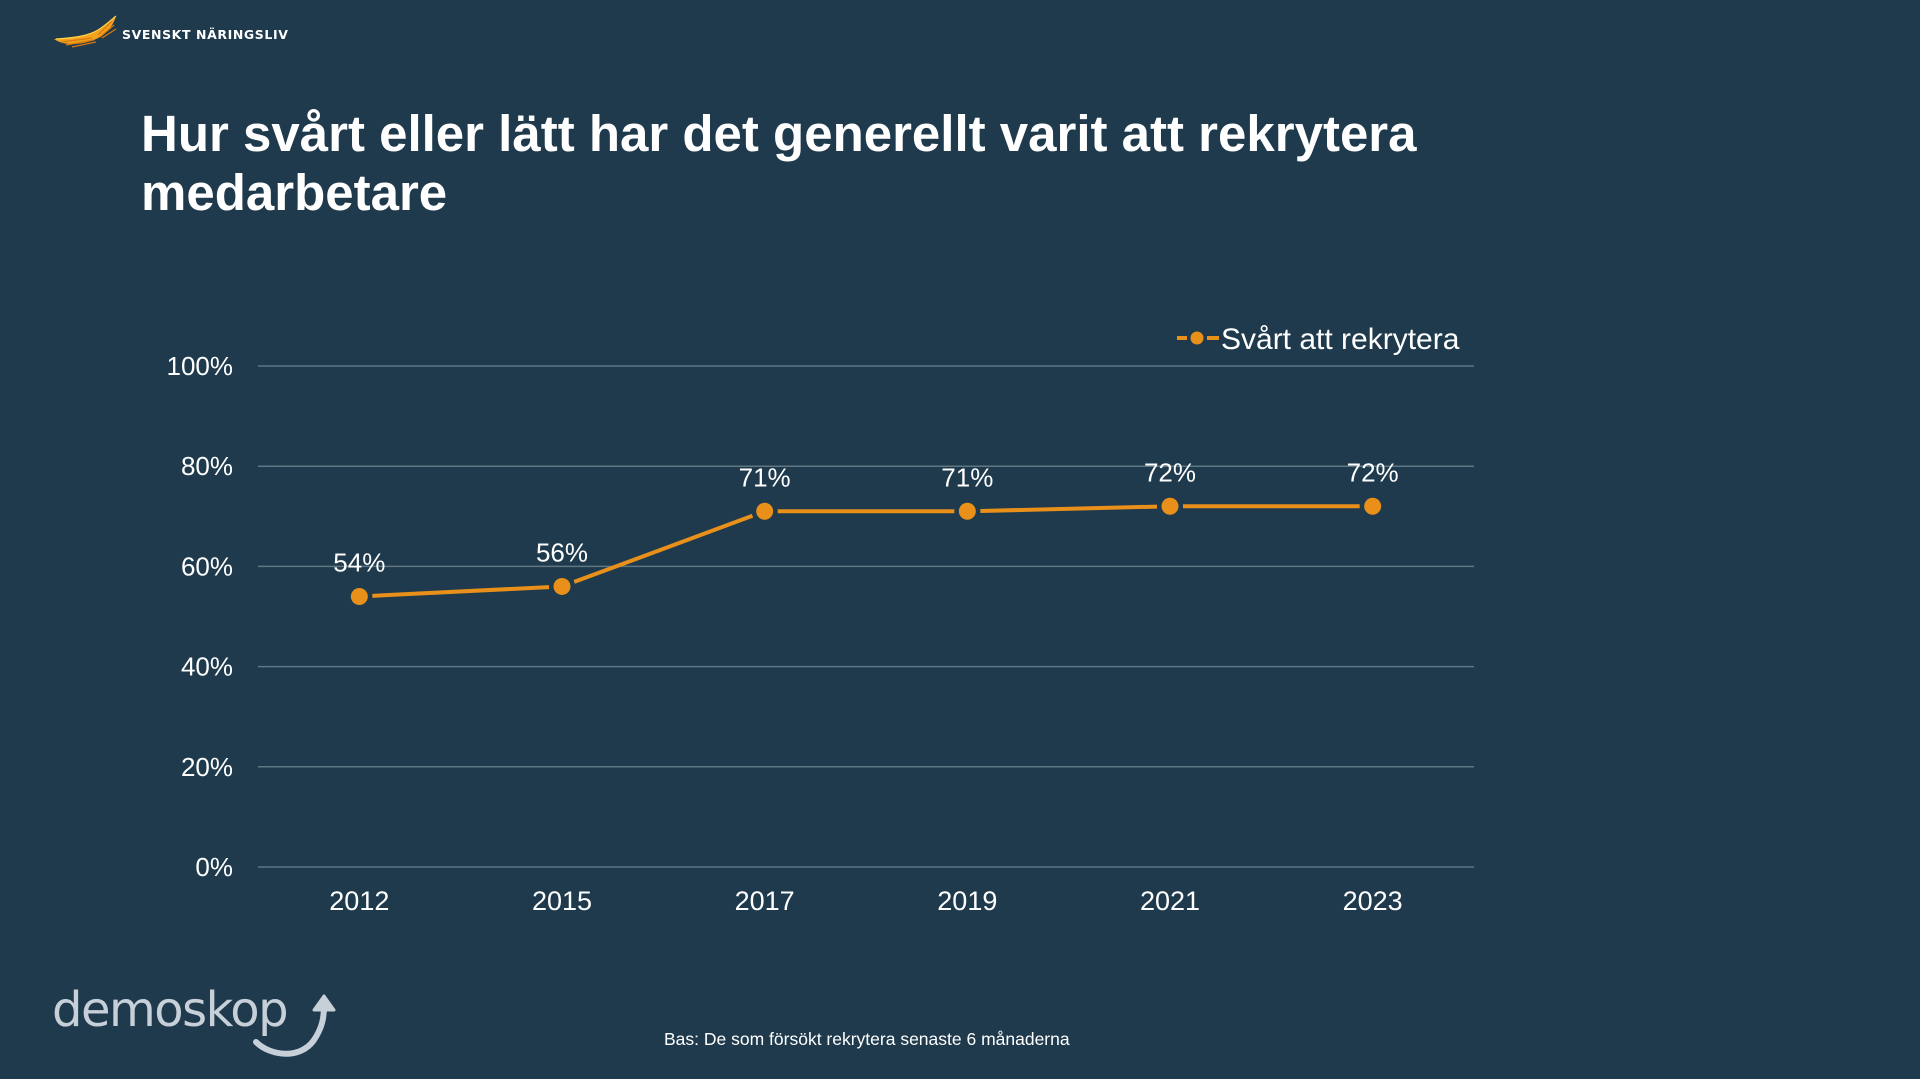 The height and width of the screenshot is (1079, 1920). I want to click on y-axis-tick-labels: 0% 20% 40% 60% 80% 100%, so click(200, 616).